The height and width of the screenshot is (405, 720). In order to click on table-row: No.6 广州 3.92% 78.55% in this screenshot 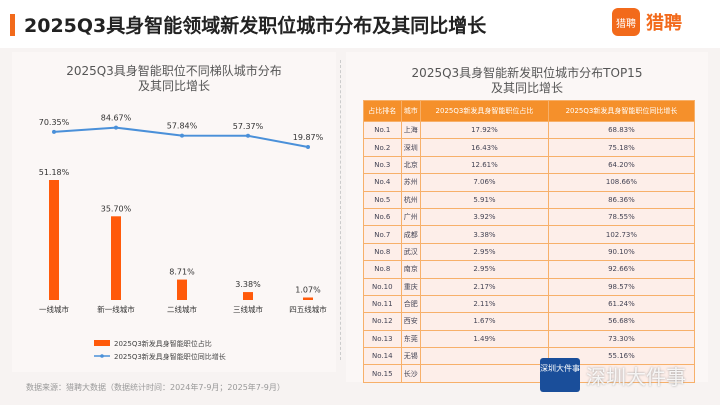, I will do `click(529, 217)`.